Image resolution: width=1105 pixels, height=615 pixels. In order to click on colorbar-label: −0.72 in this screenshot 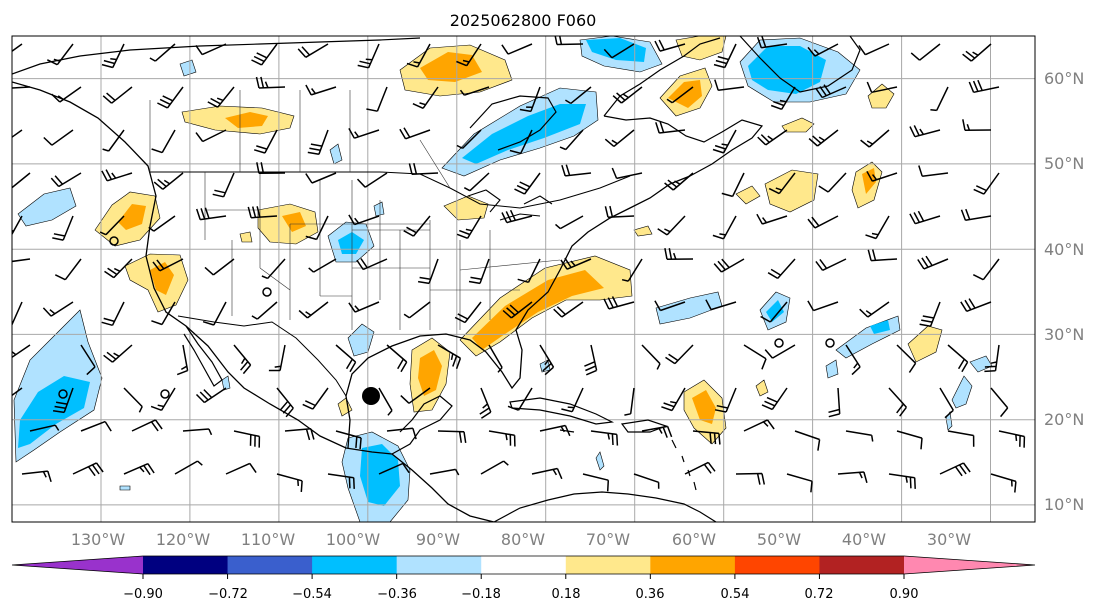, I will do `click(228, 594)`.